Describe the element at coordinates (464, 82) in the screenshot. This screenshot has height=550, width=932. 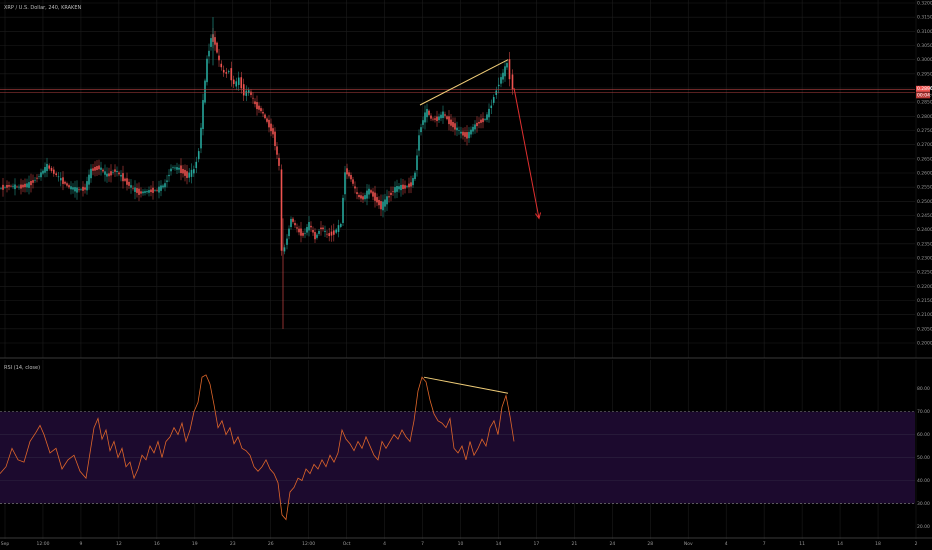
I see `rising-trendline` at that location.